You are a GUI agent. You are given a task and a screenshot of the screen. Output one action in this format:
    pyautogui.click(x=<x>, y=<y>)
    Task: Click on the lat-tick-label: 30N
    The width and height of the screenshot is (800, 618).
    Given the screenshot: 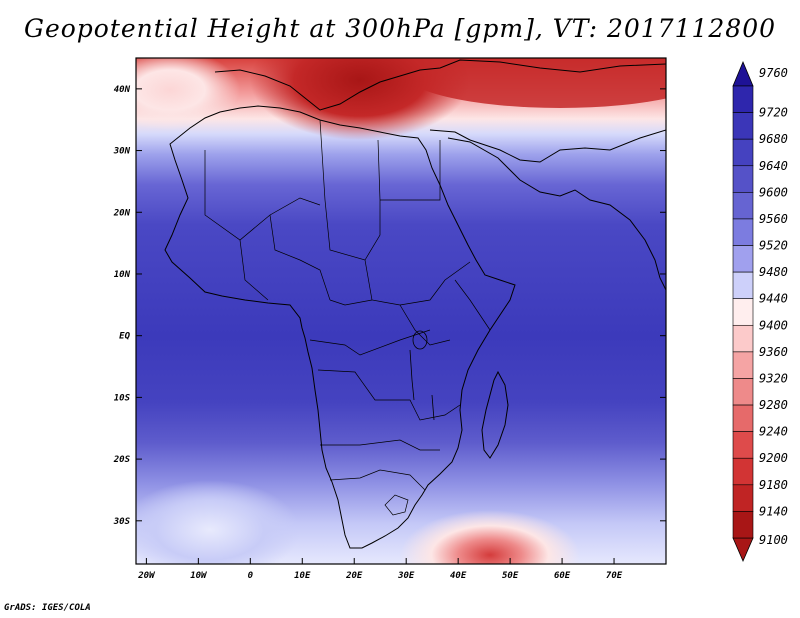 What is the action you would take?
    pyautogui.click(x=122, y=152)
    